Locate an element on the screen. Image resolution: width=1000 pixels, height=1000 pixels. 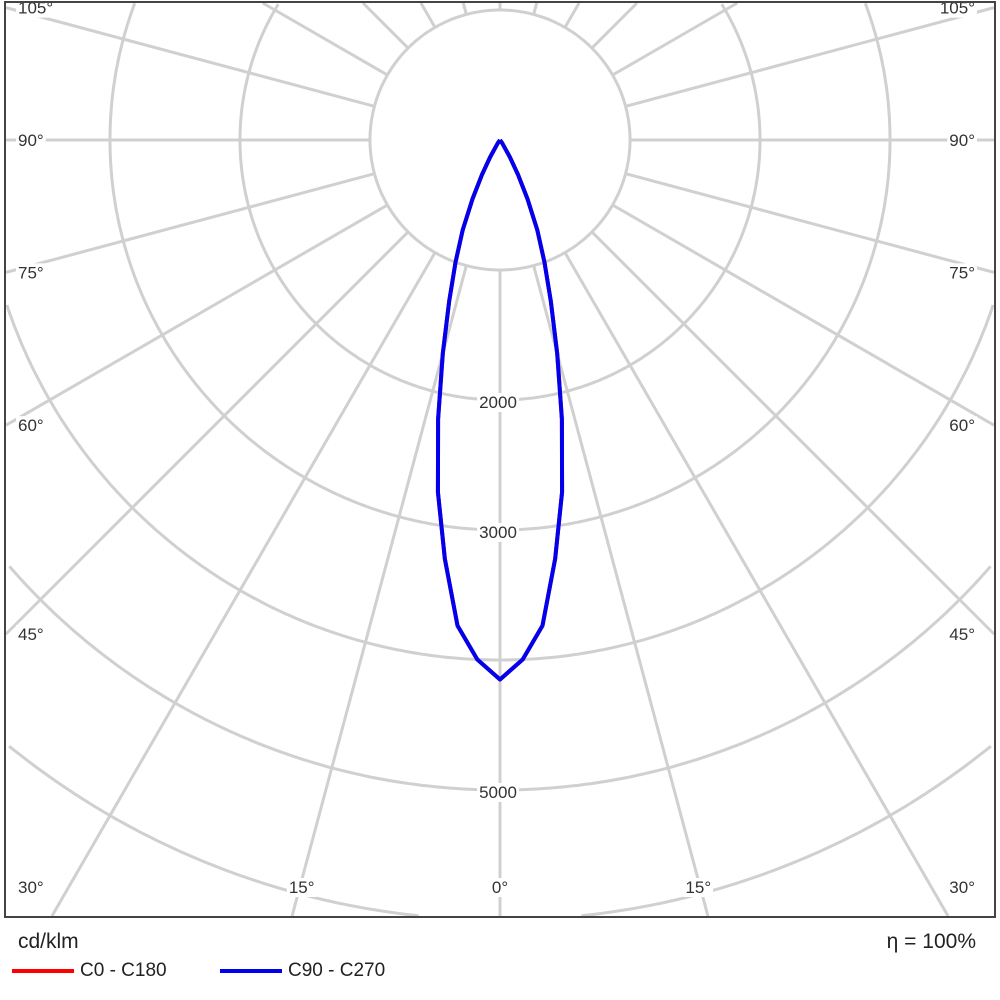
angle-label-left: 105° is located at coordinates (35, 9).